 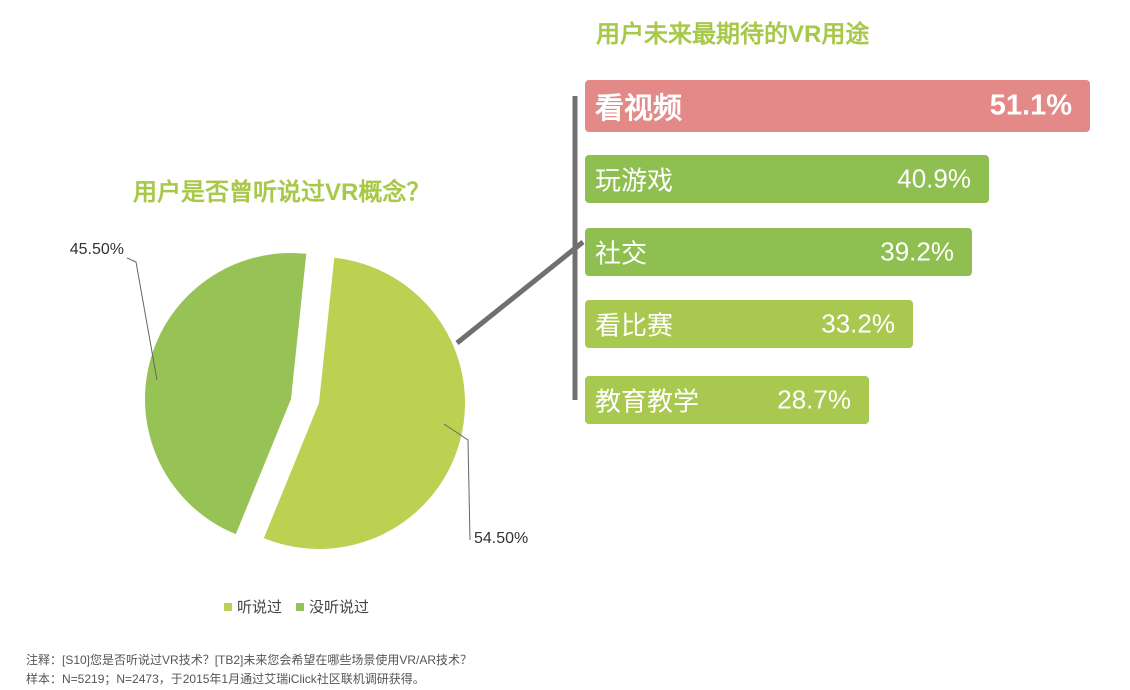 I want to click on pie-leader-heard, so click(x=457, y=482).